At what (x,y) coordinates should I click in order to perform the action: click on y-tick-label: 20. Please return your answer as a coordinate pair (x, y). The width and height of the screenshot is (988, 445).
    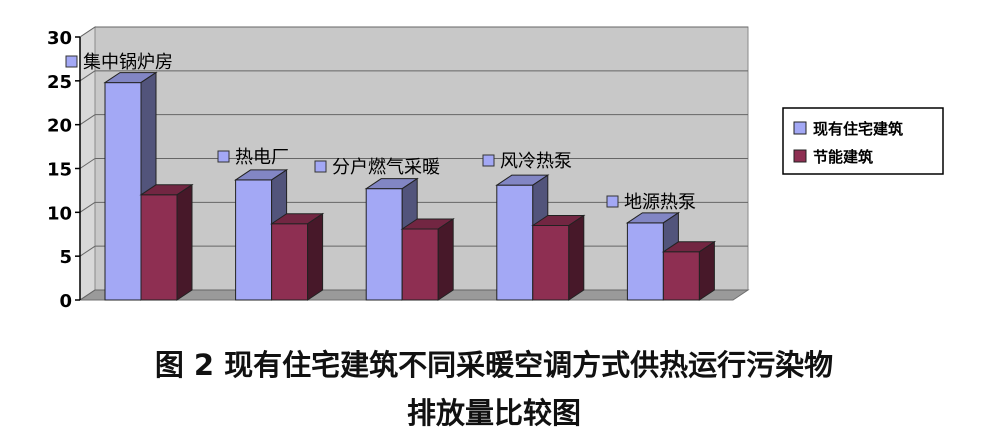
    Looking at the image, I should click on (59, 126).